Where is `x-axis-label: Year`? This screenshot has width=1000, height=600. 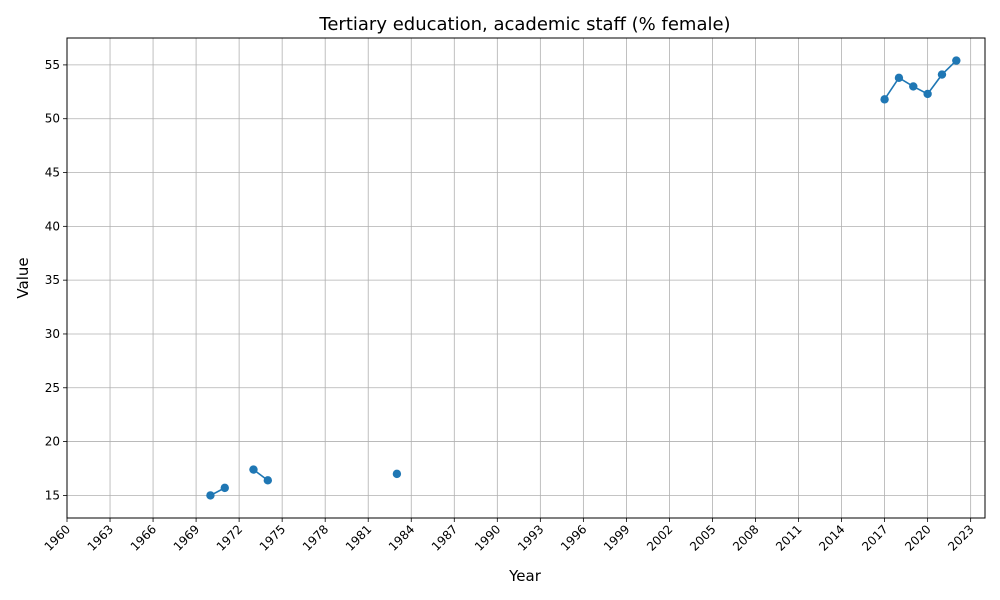
x-axis-label: Year is located at coordinates (525, 576).